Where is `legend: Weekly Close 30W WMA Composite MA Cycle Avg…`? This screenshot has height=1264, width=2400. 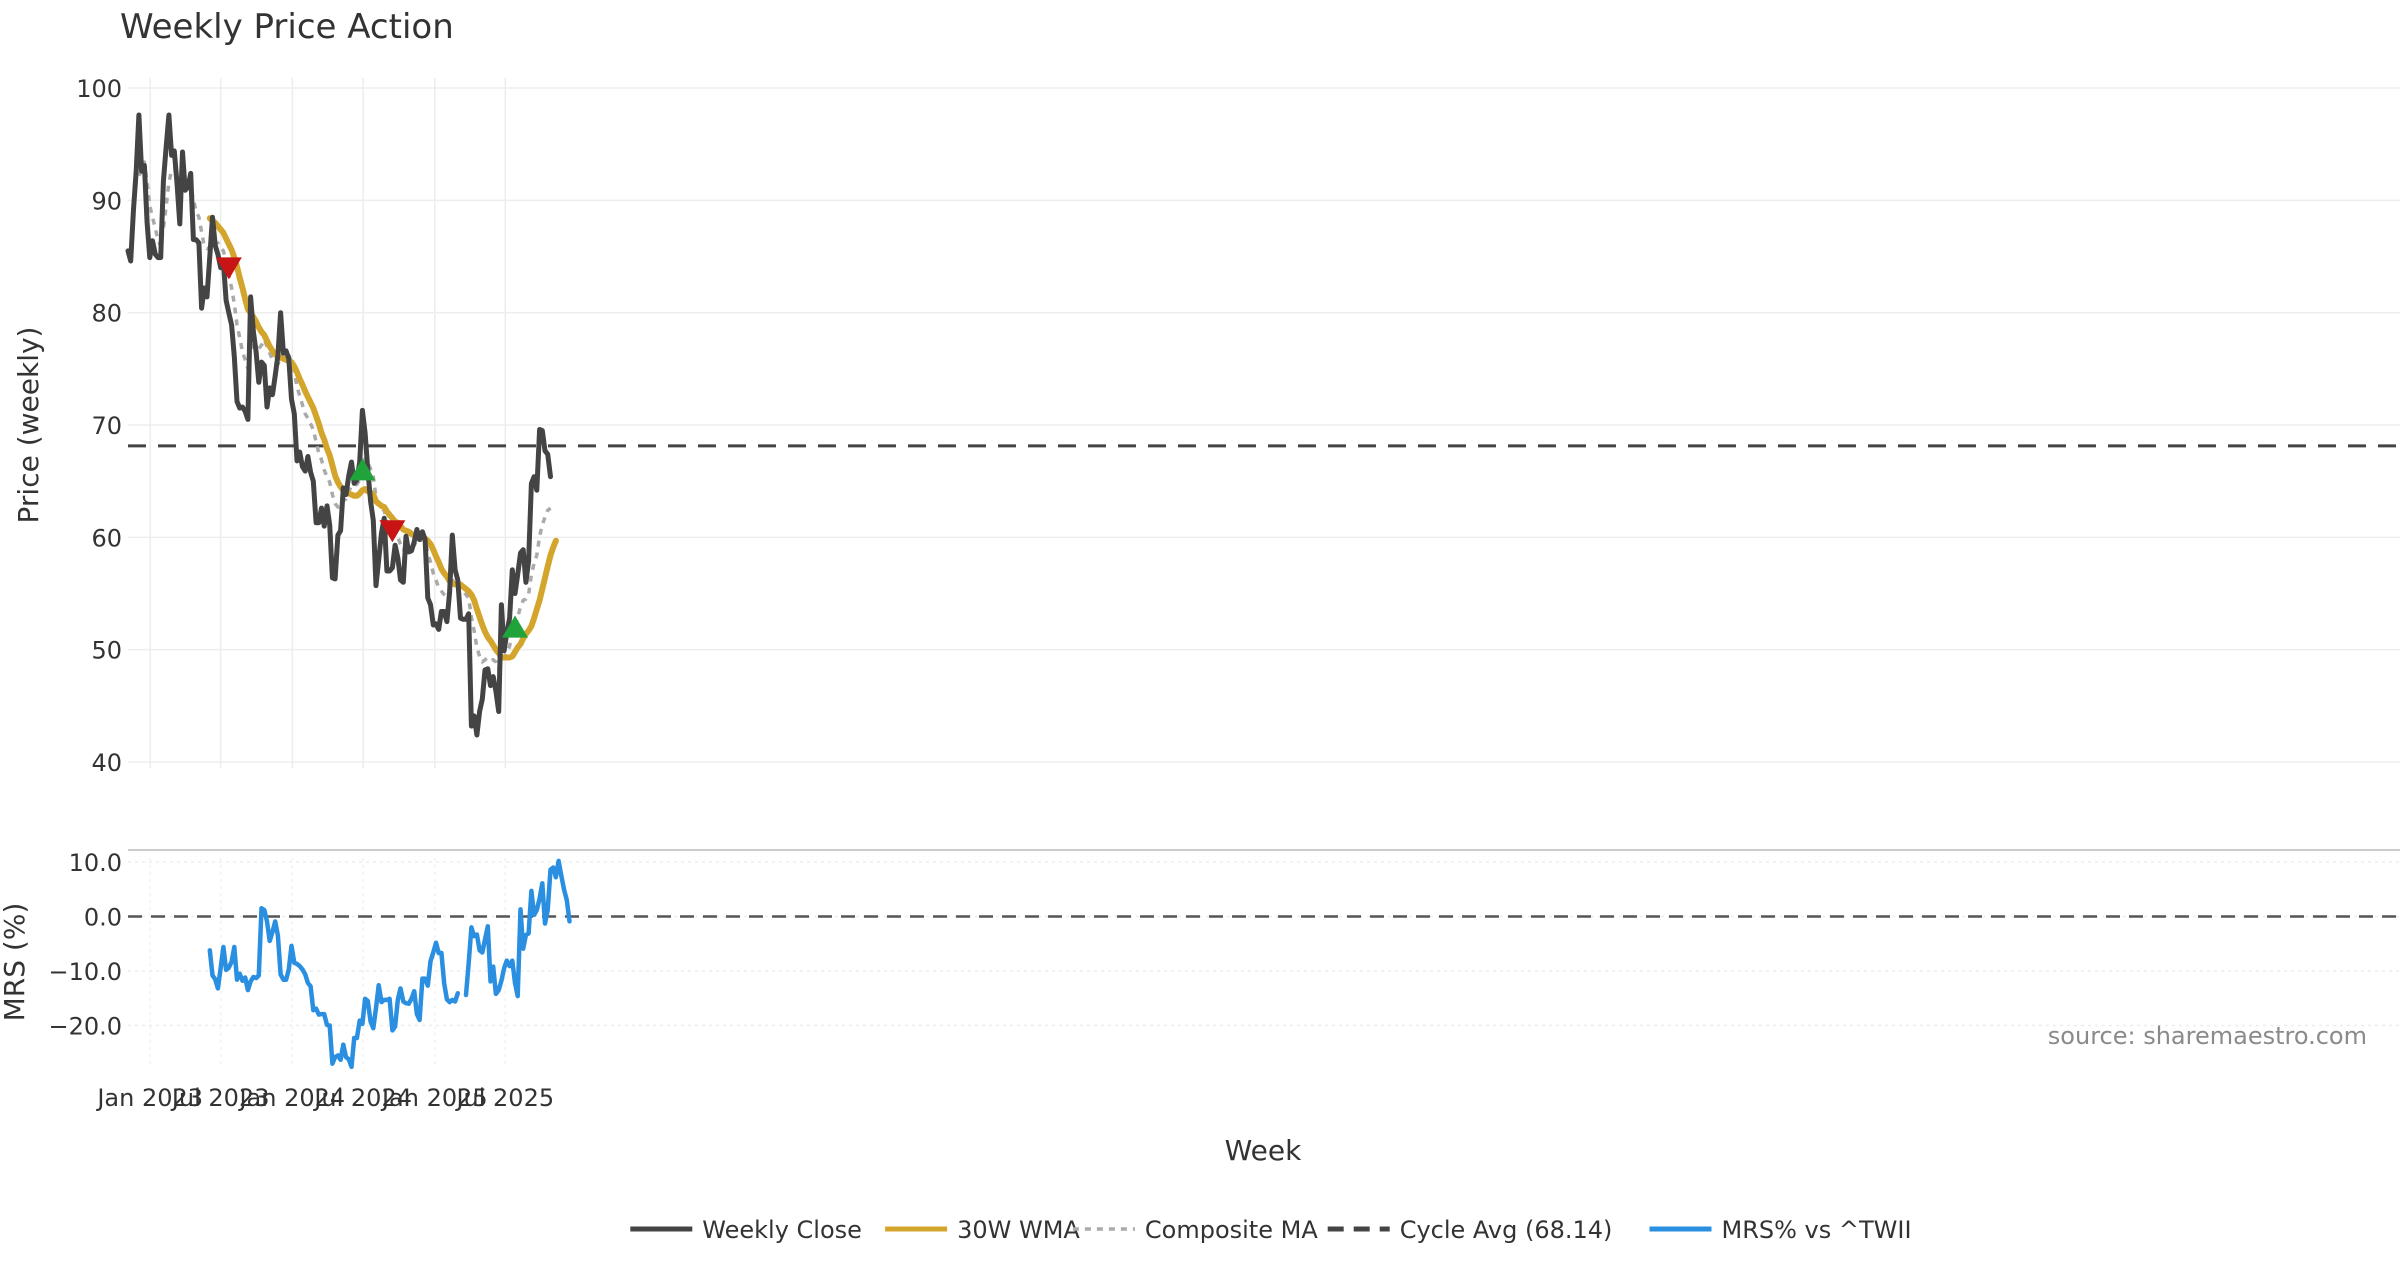 legend: Weekly Close 30W WMA Composite MA Cycle Avg… is located at coordinates (1271, 1230).